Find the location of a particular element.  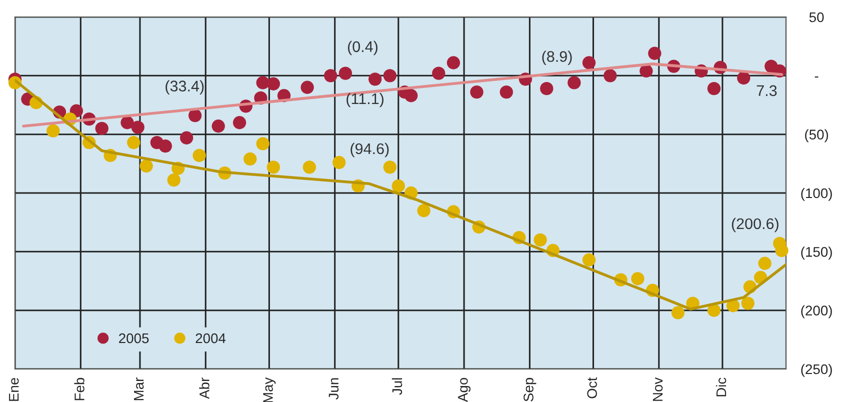

annotation: (0.4) is located at coordinates (363, 48).